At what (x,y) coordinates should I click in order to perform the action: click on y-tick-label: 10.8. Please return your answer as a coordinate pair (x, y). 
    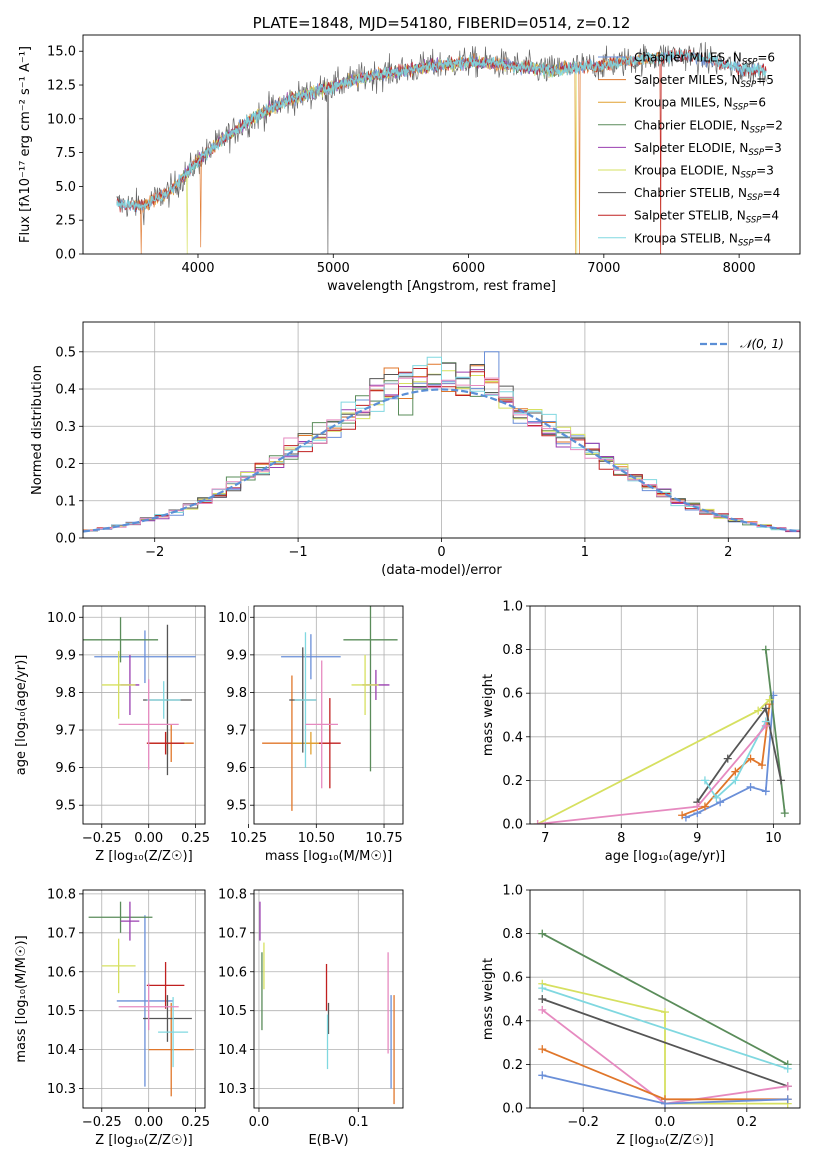
    Looking at the image, I should click on (232, 894).